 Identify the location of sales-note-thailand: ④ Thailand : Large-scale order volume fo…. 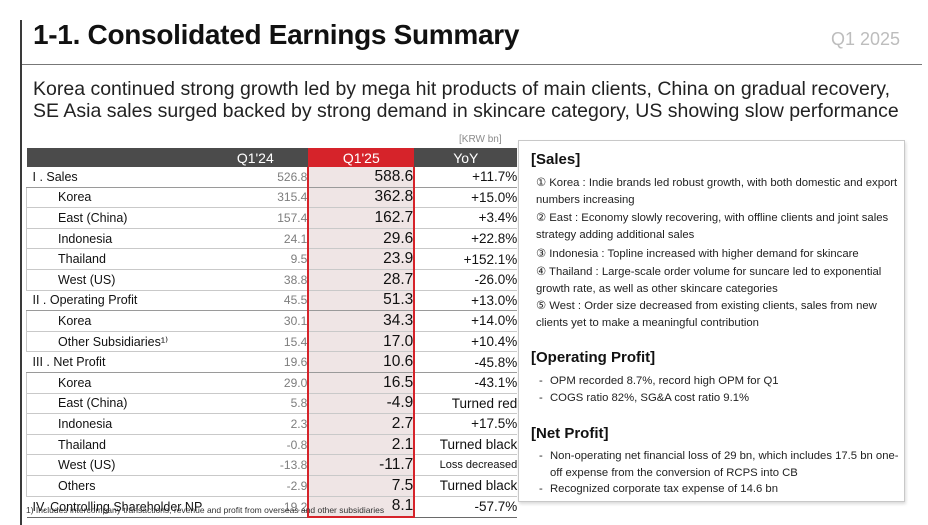
(718, 280).